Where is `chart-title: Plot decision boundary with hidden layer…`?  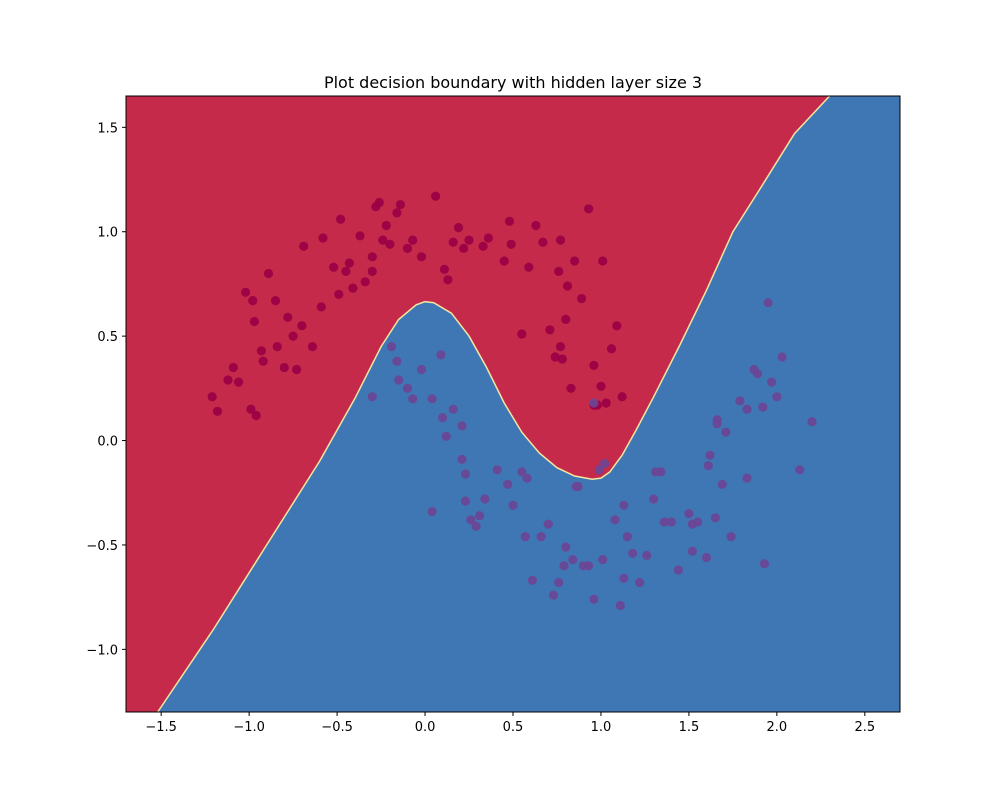
chart-title: Plot decision boundary with hidden layer… is located at coordinates (513, 82).